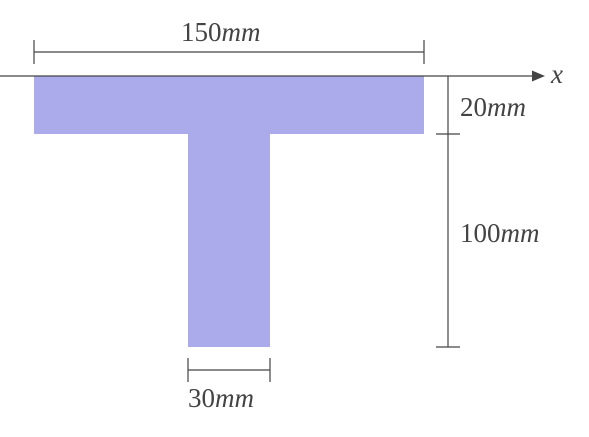  Describe the element at coordinates (473, 107) in the screenshot. I see `flange-thickness-value: 20` at that location.